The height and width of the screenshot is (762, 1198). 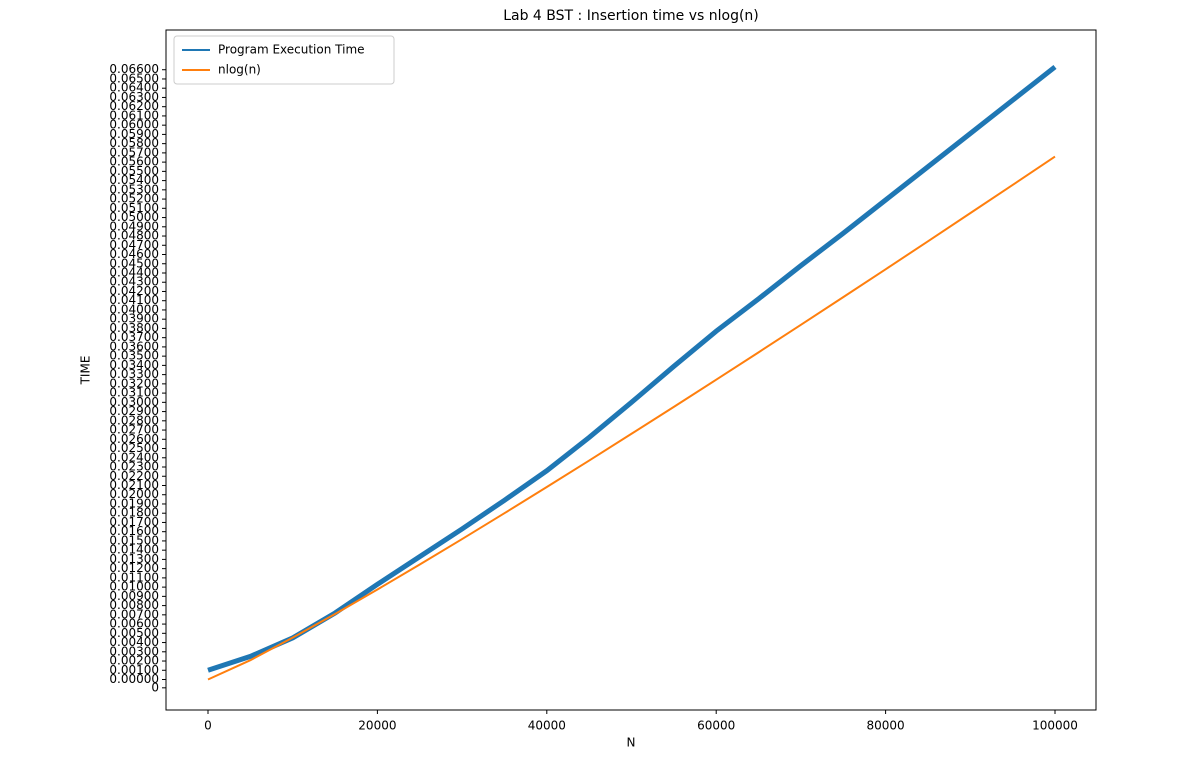 I want to click on y-tick-label: 0.04700, so click(x=134, y=245).